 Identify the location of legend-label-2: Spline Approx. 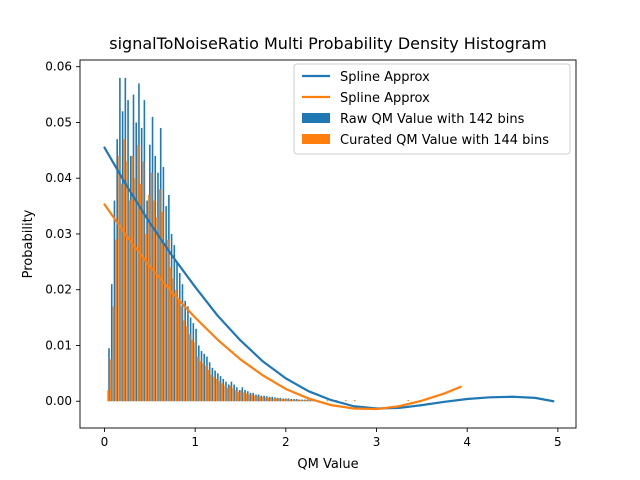
(385, 98).